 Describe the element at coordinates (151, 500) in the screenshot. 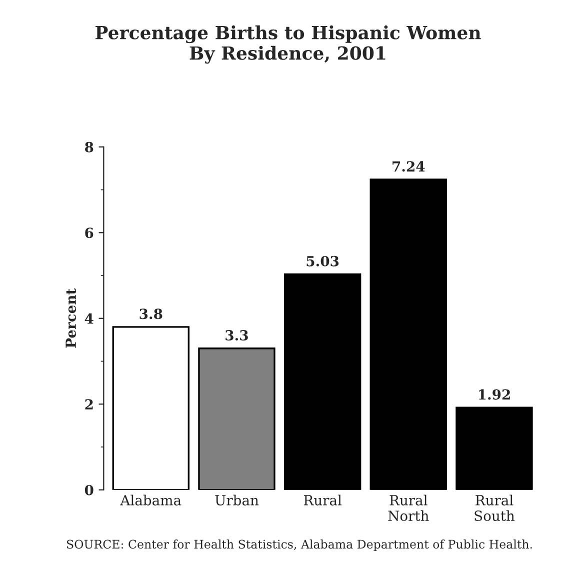

I see `x-tick-label: Alabama` at that location.